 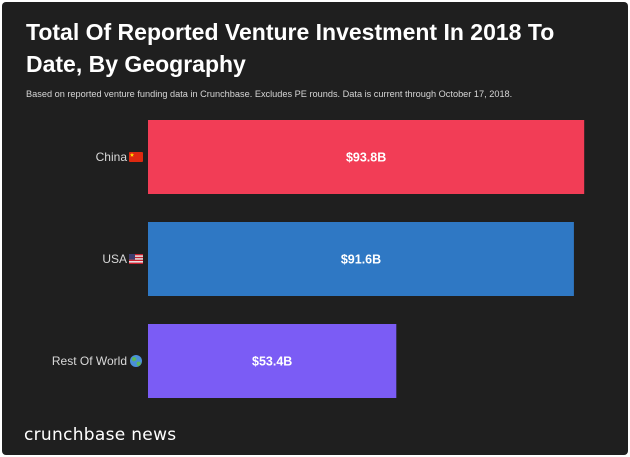 I want to click on china-flag-icon, so click(x=136, y=157).